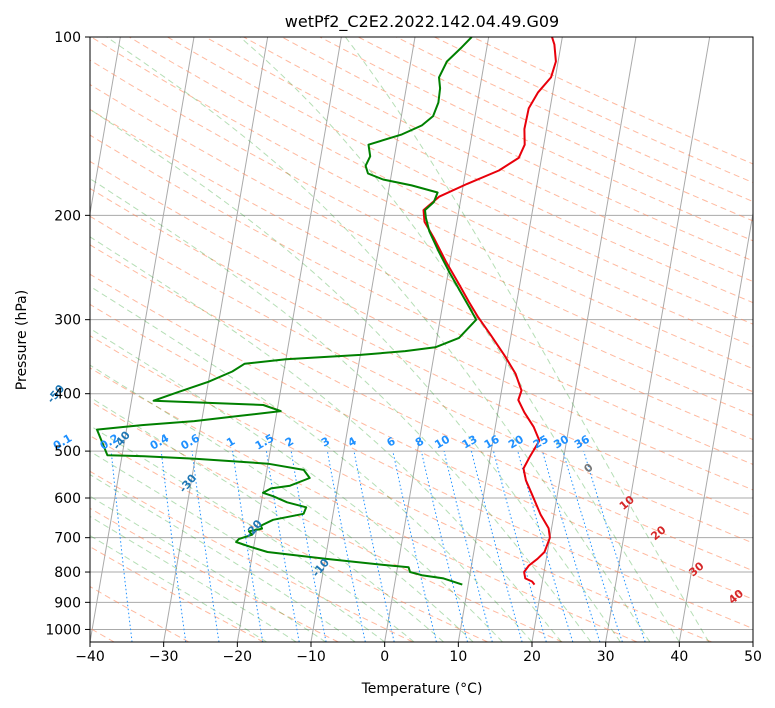 This screenshot has width=775, height=708. What do you see at coordinates (187, 483) in the screenshot?
I see `isotherm-label: -30` at bounding box center [187, 483].